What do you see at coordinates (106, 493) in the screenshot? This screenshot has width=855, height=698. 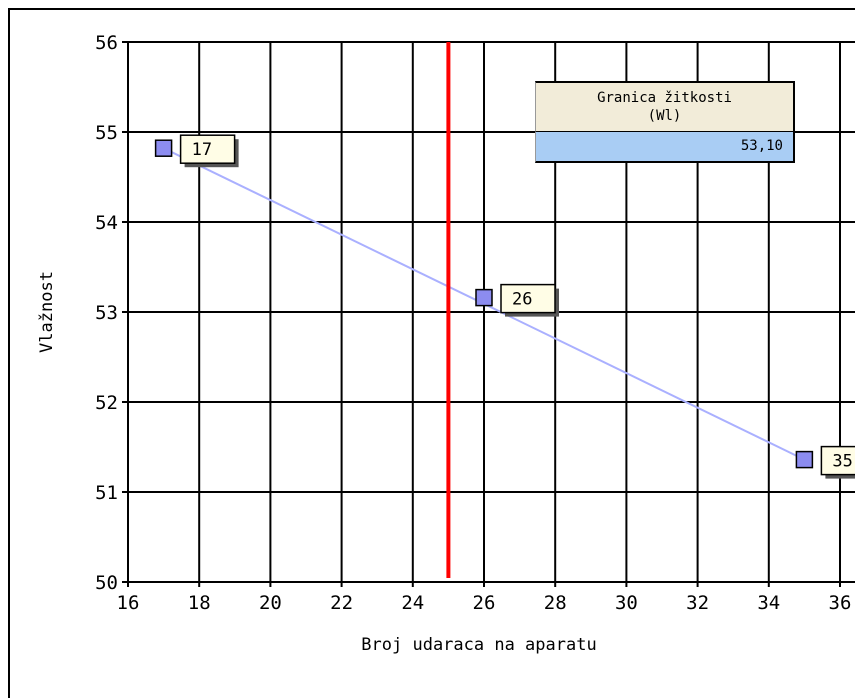 I see `y-tick-label: 51` at bounding box center [106, 493].